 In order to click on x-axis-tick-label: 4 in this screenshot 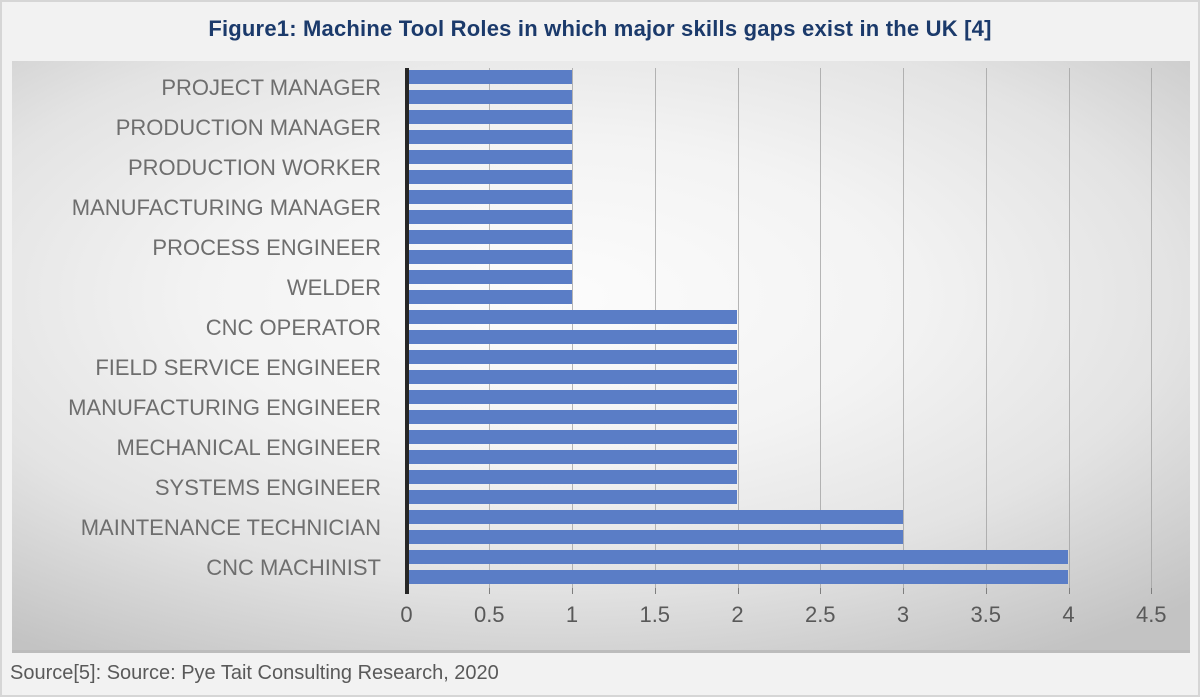, I will do `click(1068, 614)`.